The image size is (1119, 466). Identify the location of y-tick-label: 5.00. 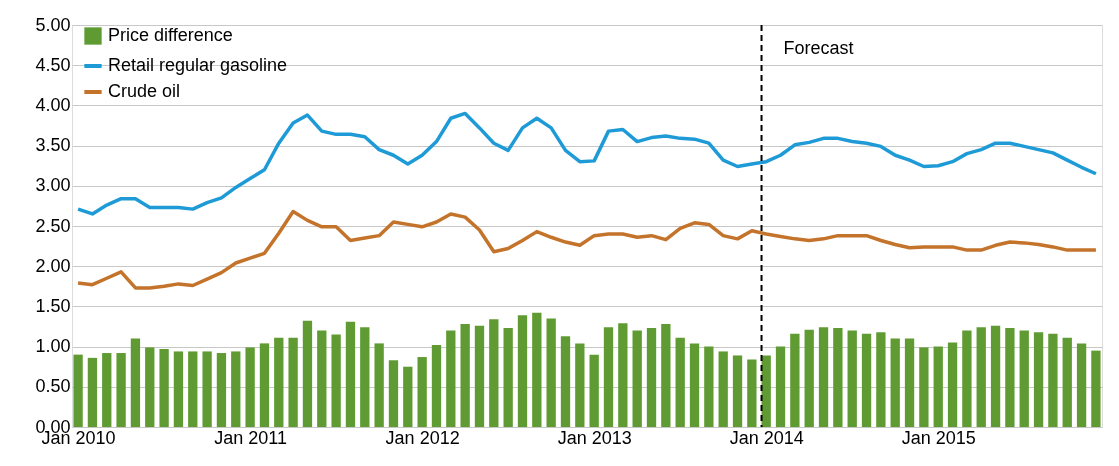
(53, 24).